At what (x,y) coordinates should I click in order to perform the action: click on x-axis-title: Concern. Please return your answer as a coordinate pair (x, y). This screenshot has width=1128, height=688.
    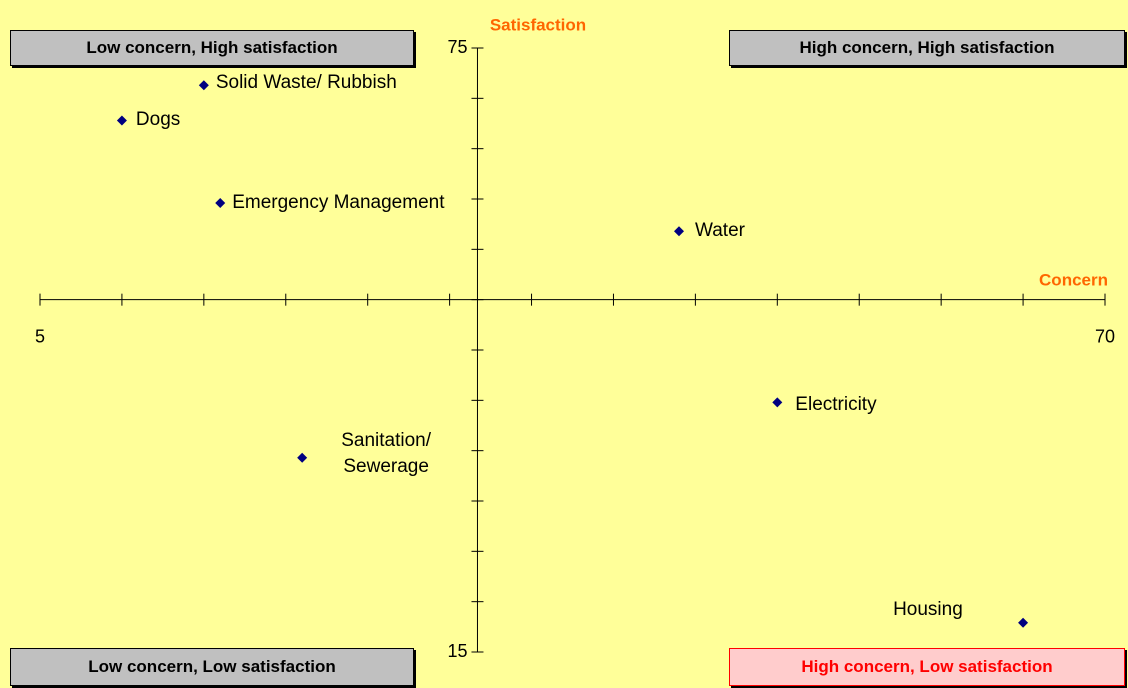
    Looking at the image, I should click on (1073, 279).